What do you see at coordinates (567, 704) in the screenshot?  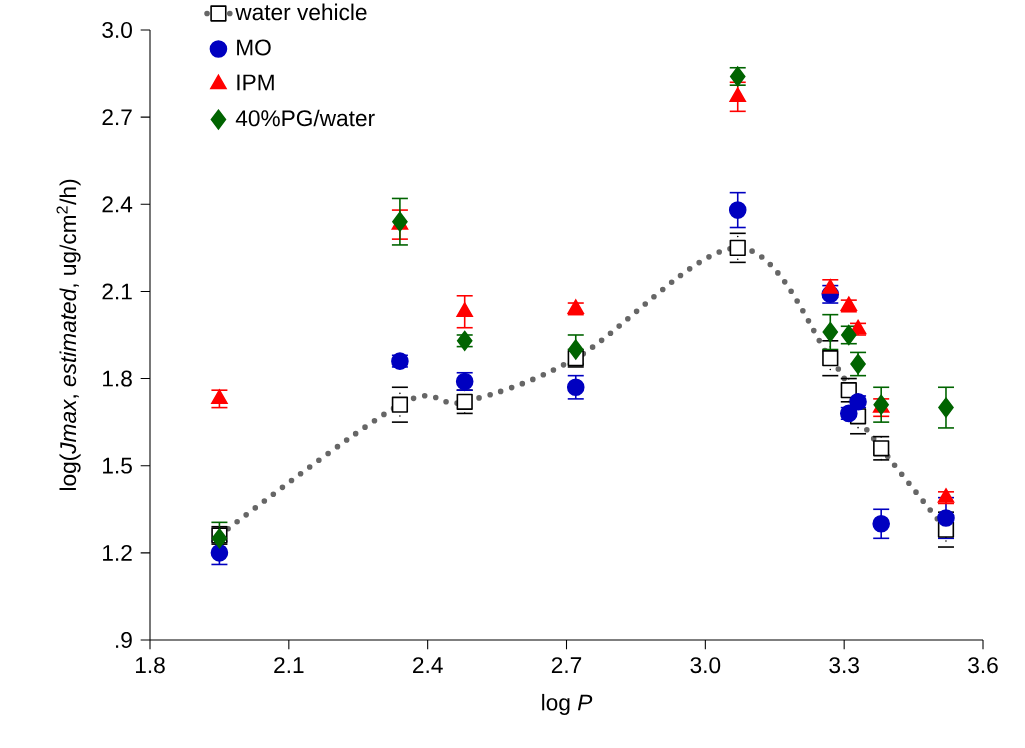 I see `x-axis-title: log P` at bounding box center [567, 704].